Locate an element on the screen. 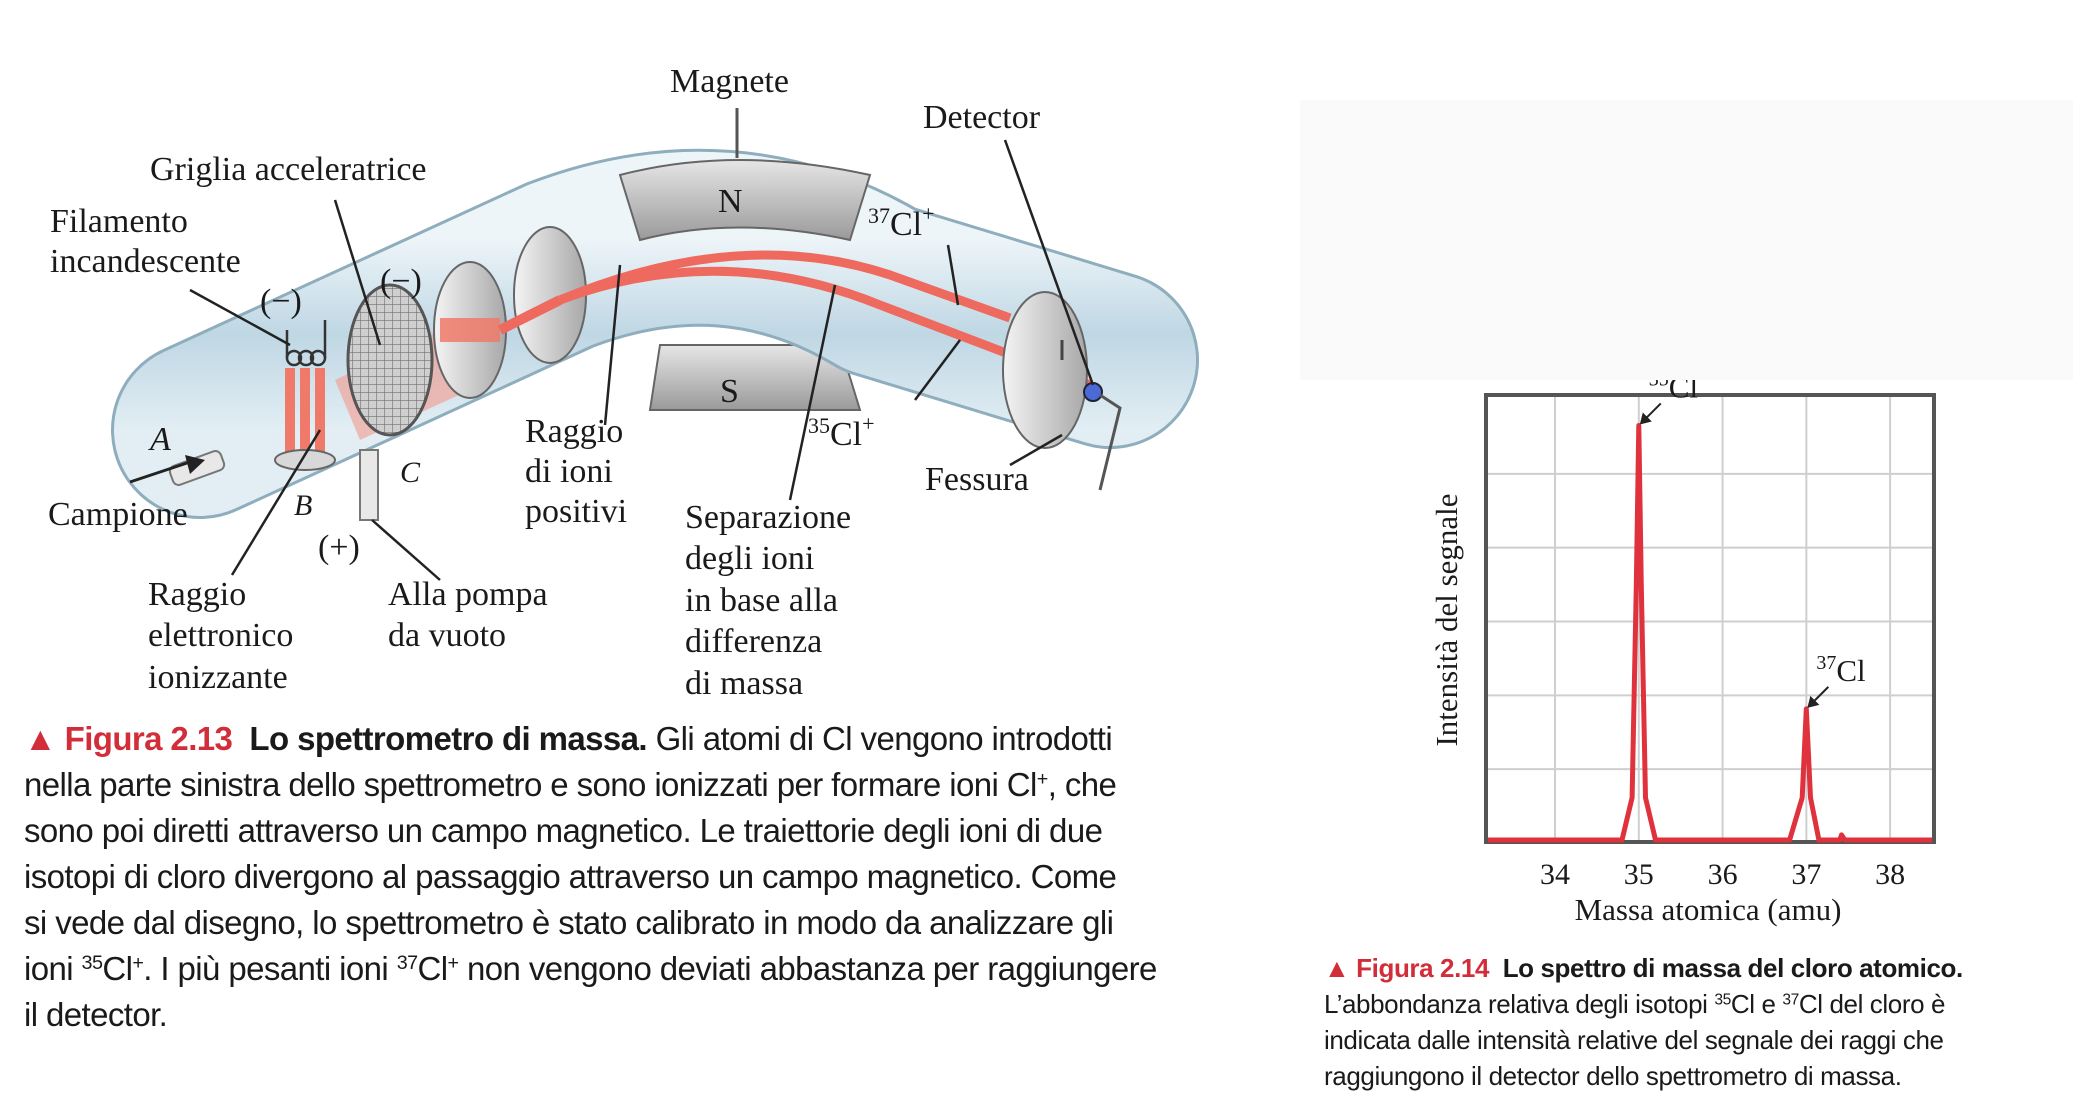  y-axis-label: Intensità del segnale is located at coordinates (1446, 619).